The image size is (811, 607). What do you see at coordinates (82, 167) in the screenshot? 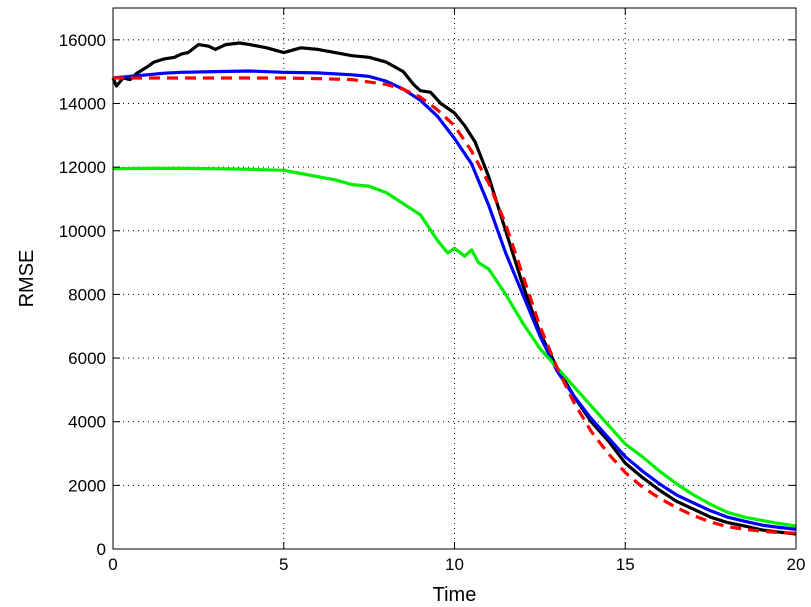
I see `y-tick-label: 12000` at bounding box center [82, 167].